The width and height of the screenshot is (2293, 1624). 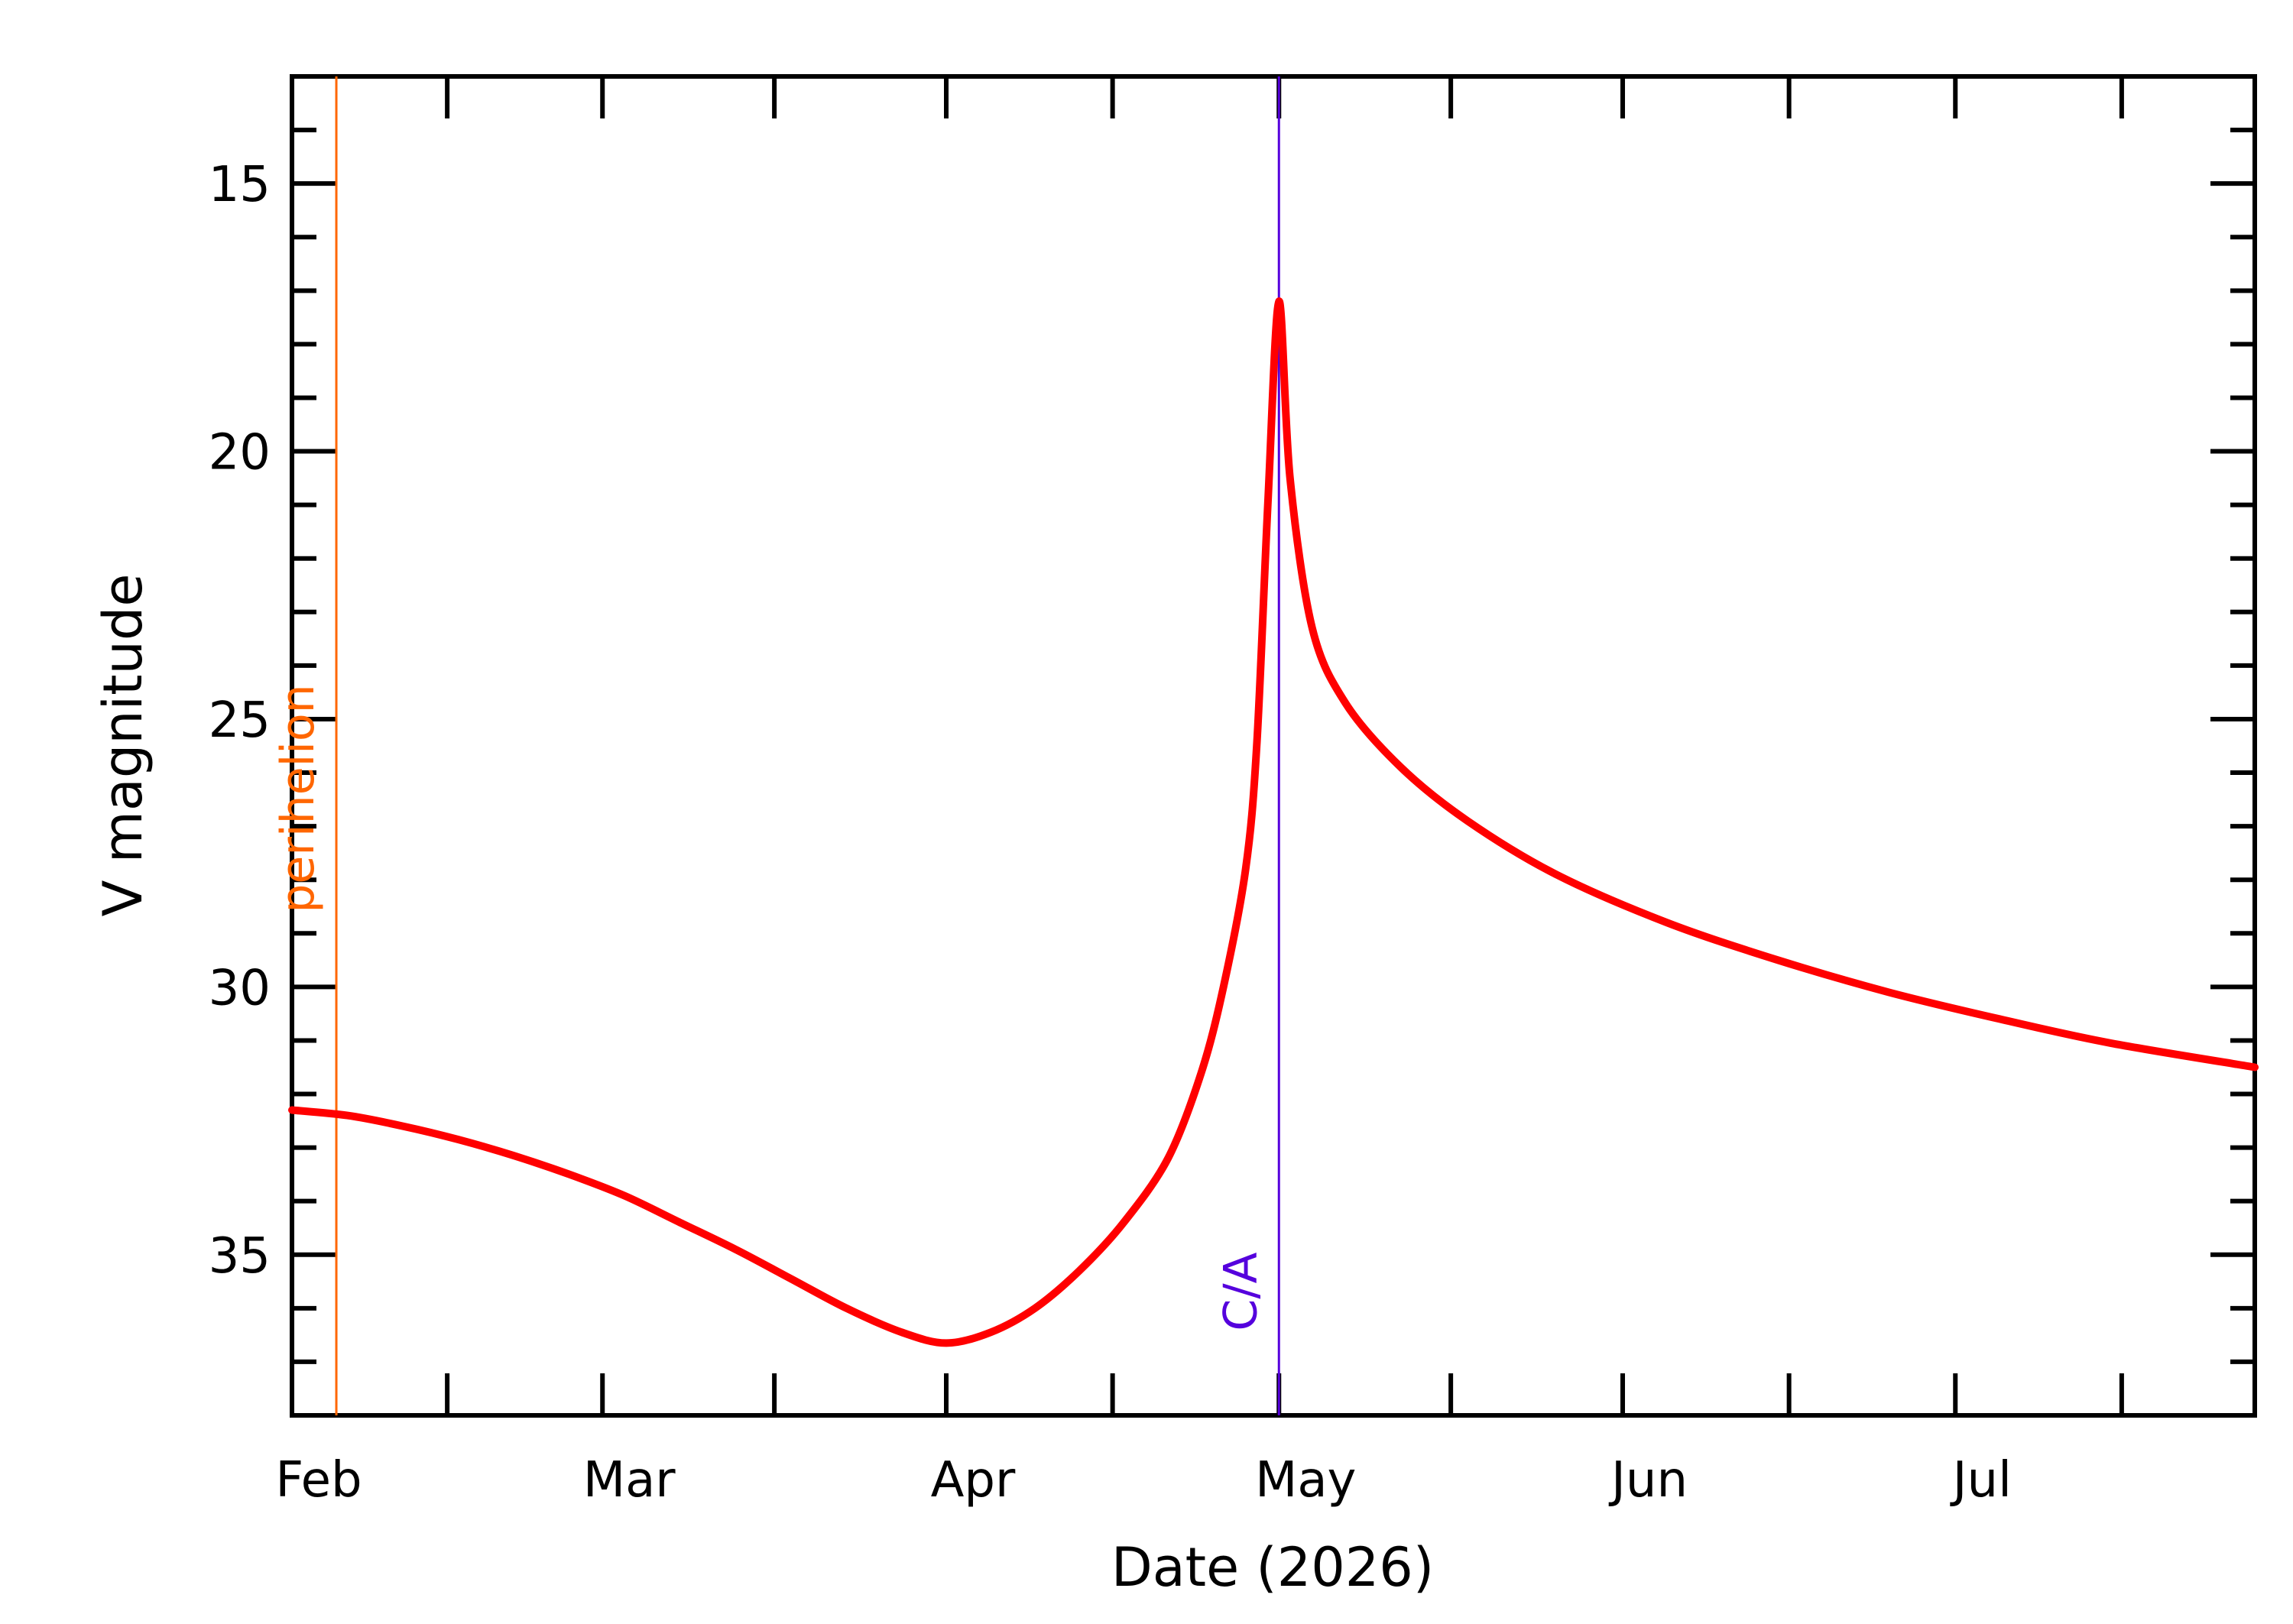 What do you see at coordinates (240, 988) in the screenshot?
I see `y-tick-label: 30` at bounding box center [240, 988].